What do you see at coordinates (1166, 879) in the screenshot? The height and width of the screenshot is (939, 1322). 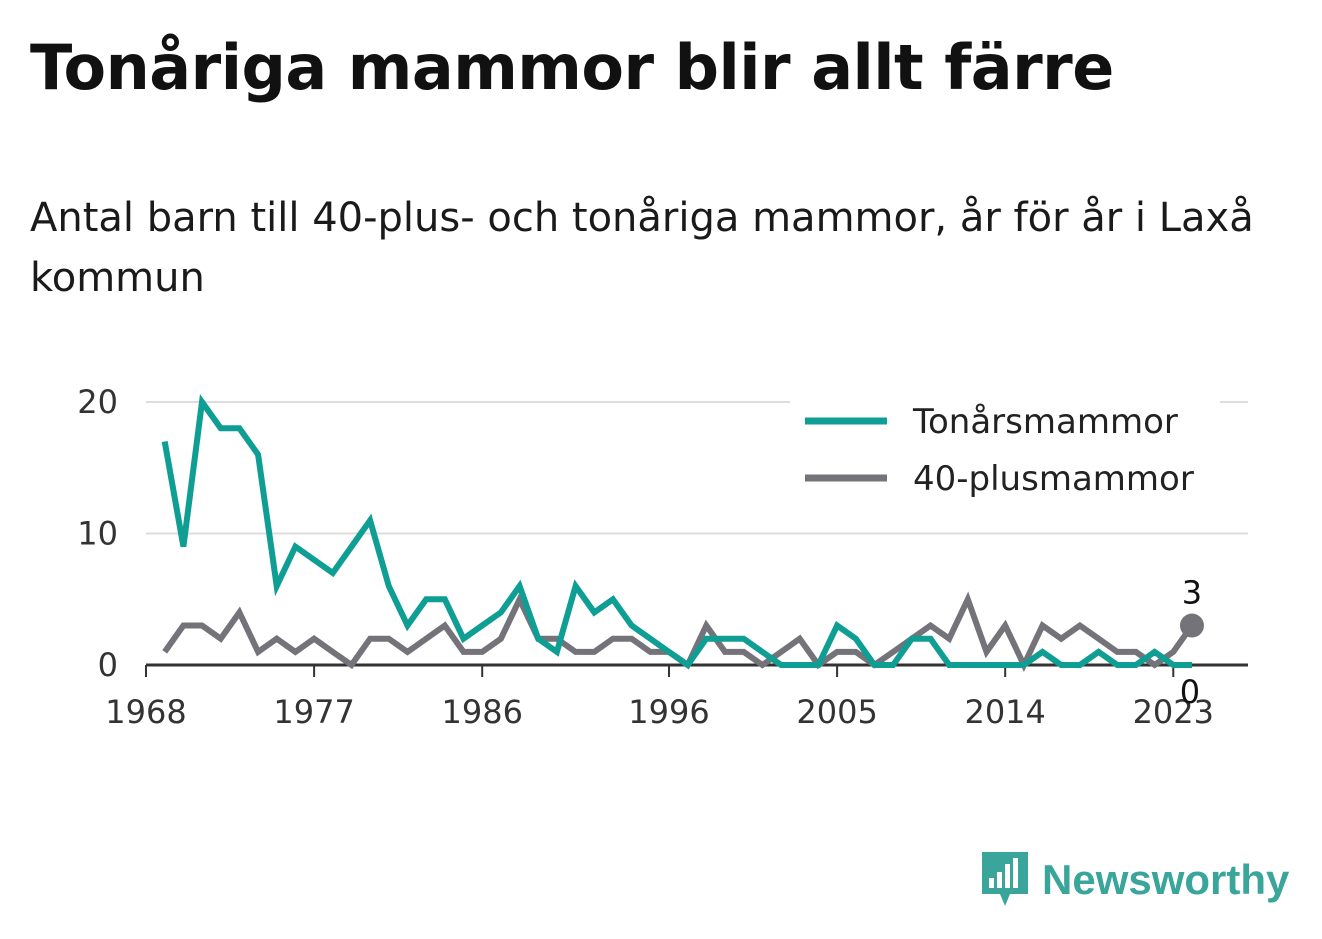 I see `brand-name: Newsworthy` at bounding box center [1166, 879].